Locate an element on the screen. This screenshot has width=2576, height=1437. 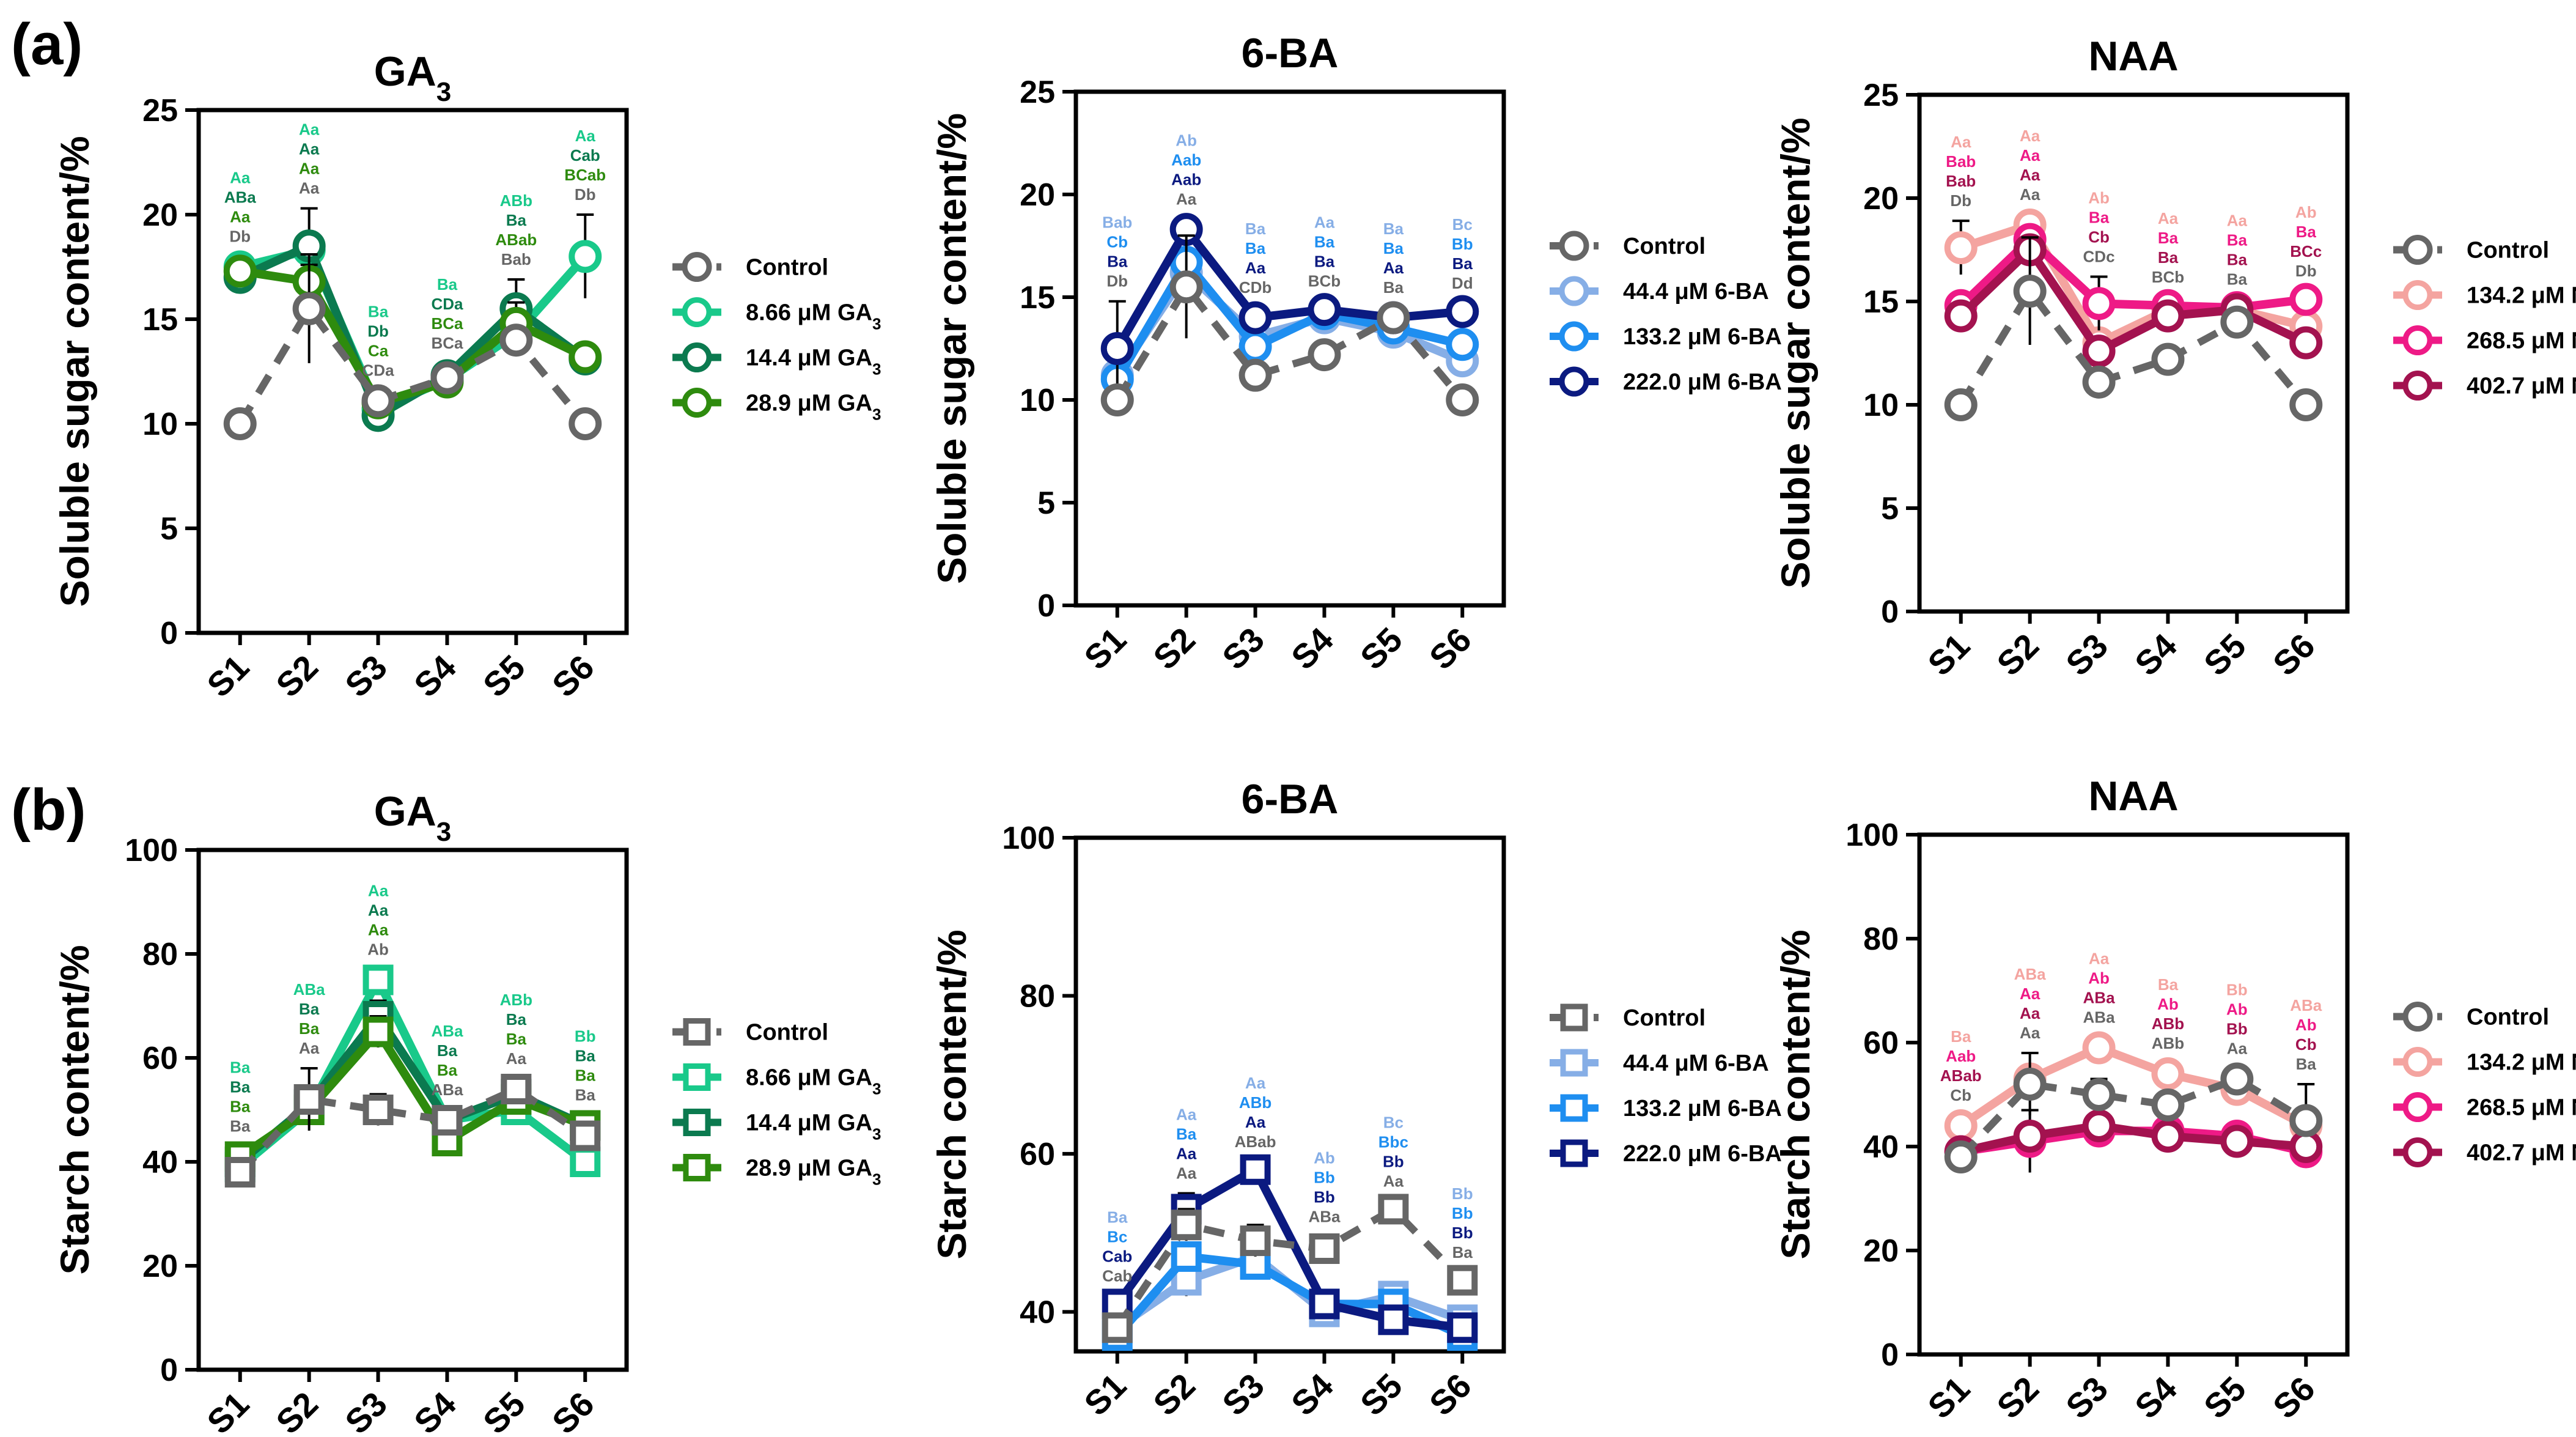
significance-label: BCa is located at coordinates (447, 323).